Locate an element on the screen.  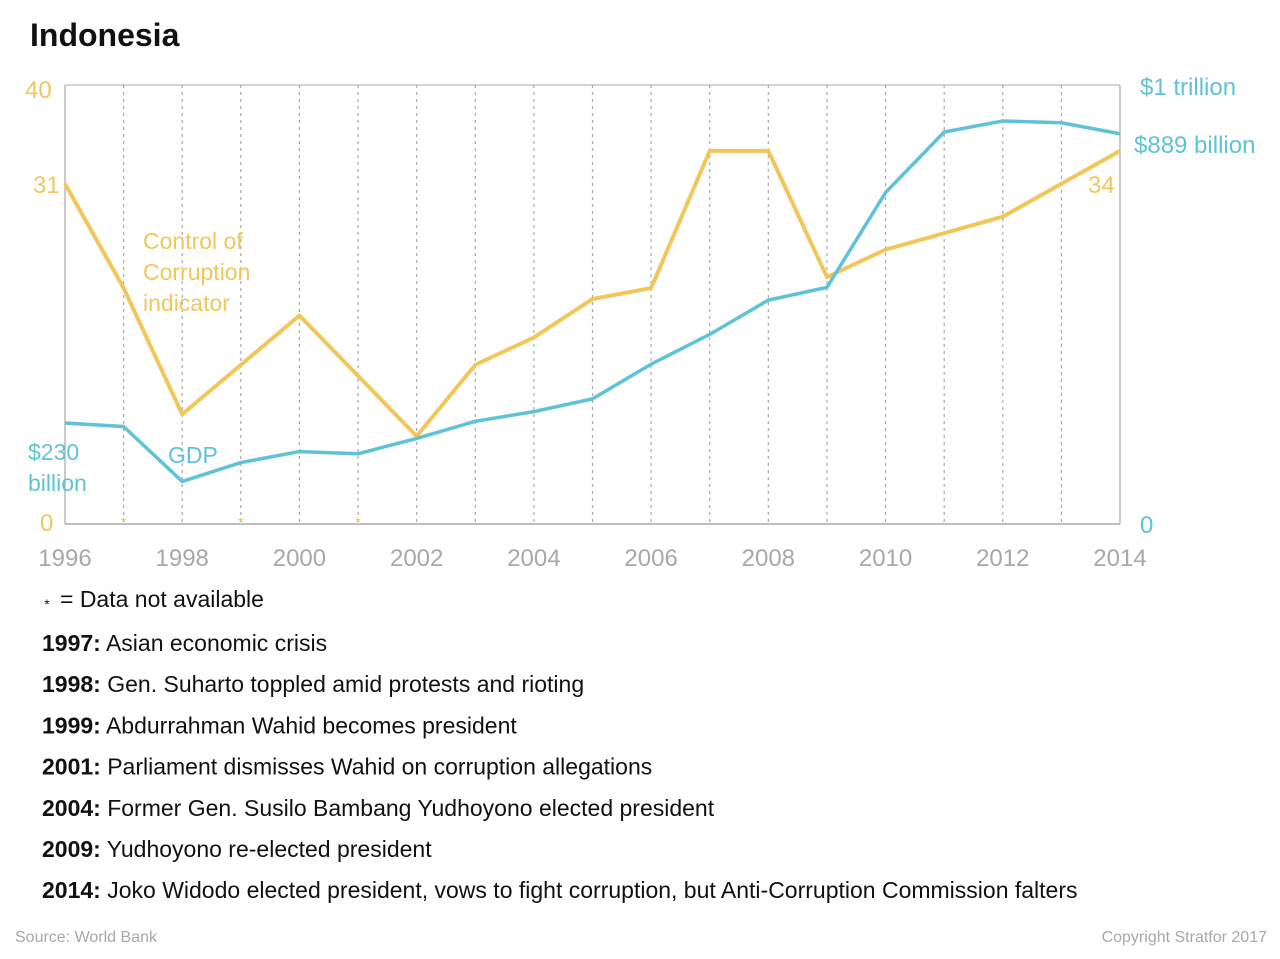
right-axis-top-label: $1 trillion is located at coordinates (1188, 87).